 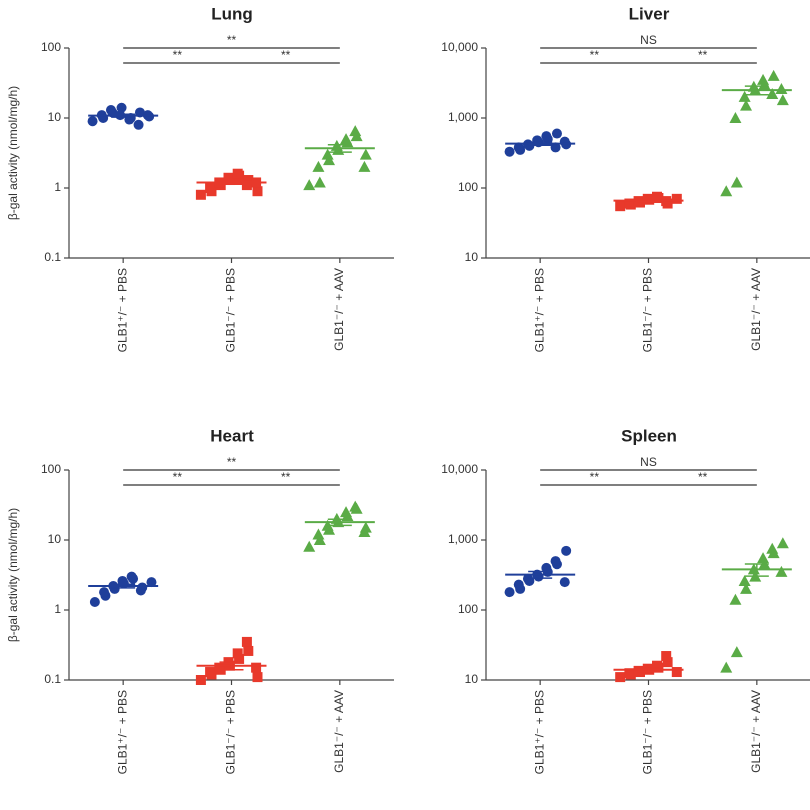 I want to click on y-tick-label: 10, so click(x=55, y=539).